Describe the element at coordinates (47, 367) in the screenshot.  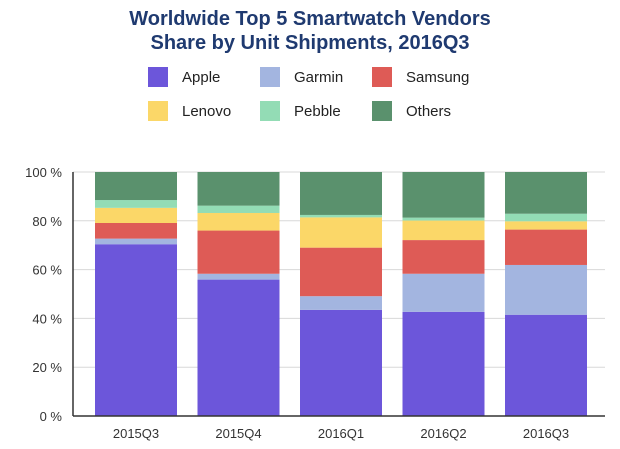
I see `y-tick-label: 20 %` at that location.